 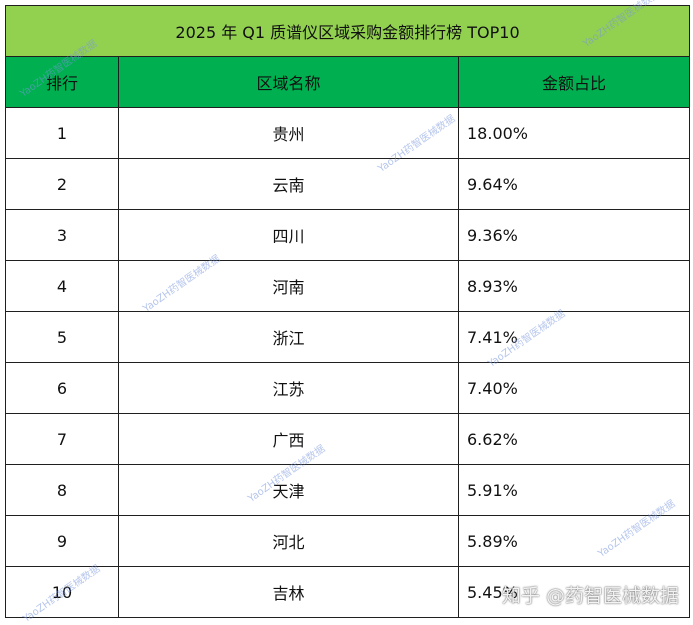 What do you see at coordinates (288, 592) in the screenshot?
I see `region-cell: 吉林` at bounding box center [288, 592].